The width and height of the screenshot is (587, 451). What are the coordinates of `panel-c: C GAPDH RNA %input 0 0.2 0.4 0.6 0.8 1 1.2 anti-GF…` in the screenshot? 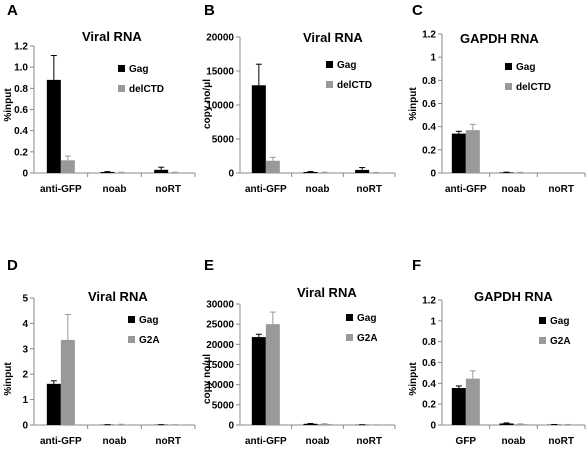 It's located at (497, 98).